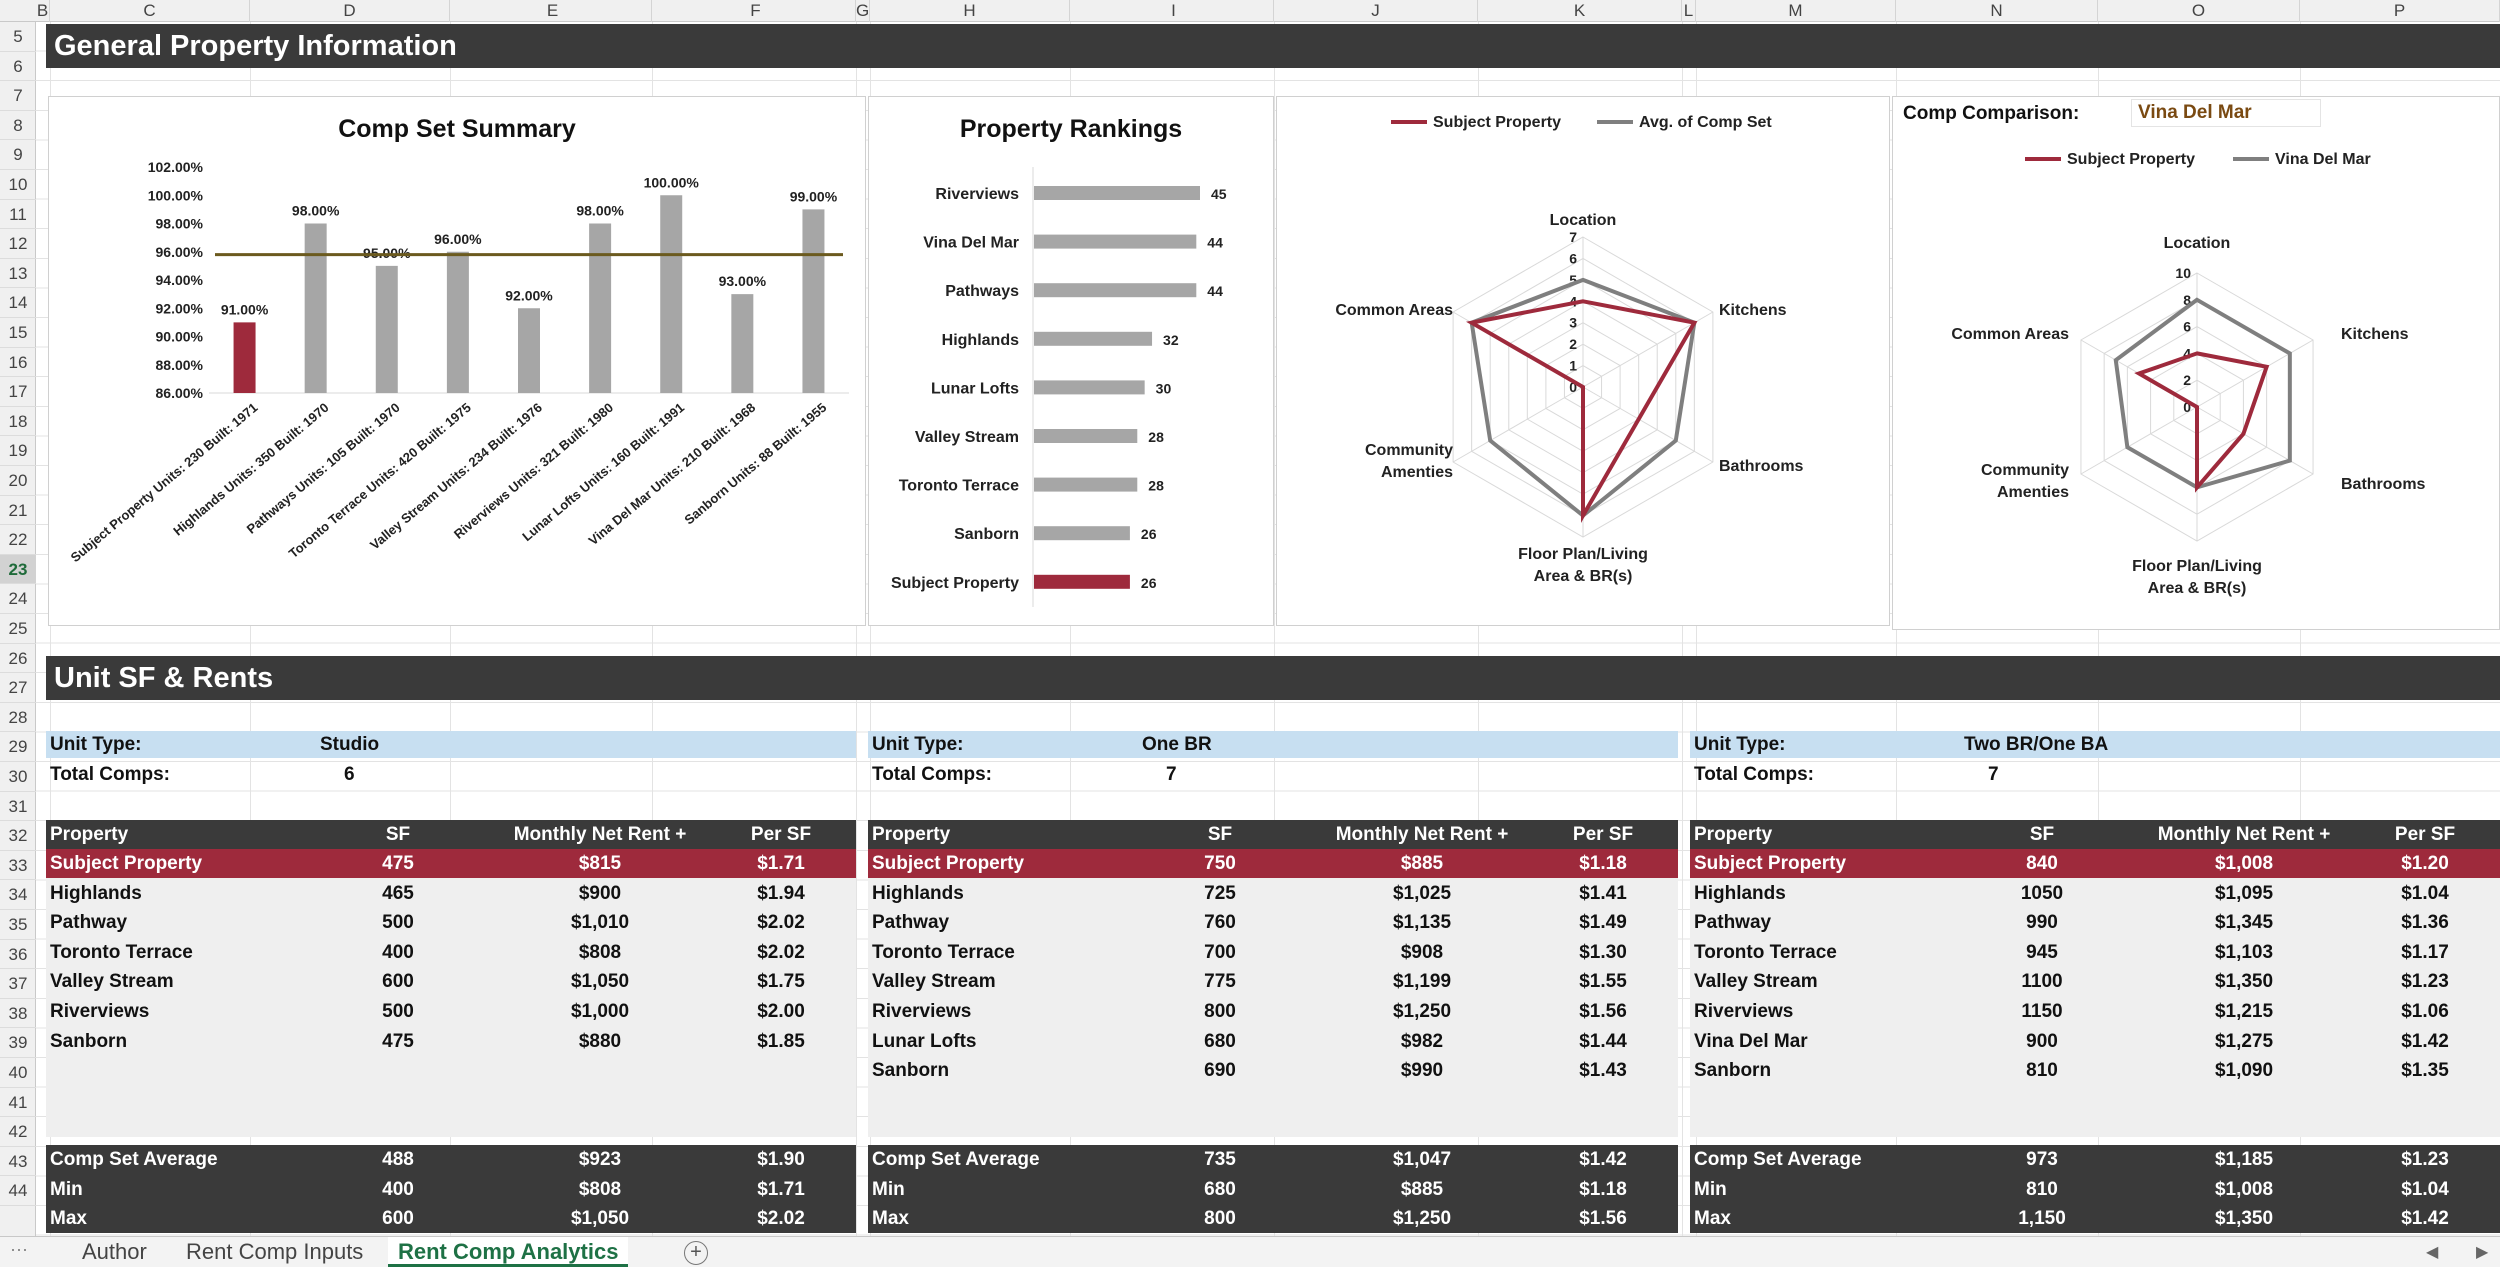  Describe the element at coordinates (18, 333) in the screenshot. I see `row-header: 15` at that location.